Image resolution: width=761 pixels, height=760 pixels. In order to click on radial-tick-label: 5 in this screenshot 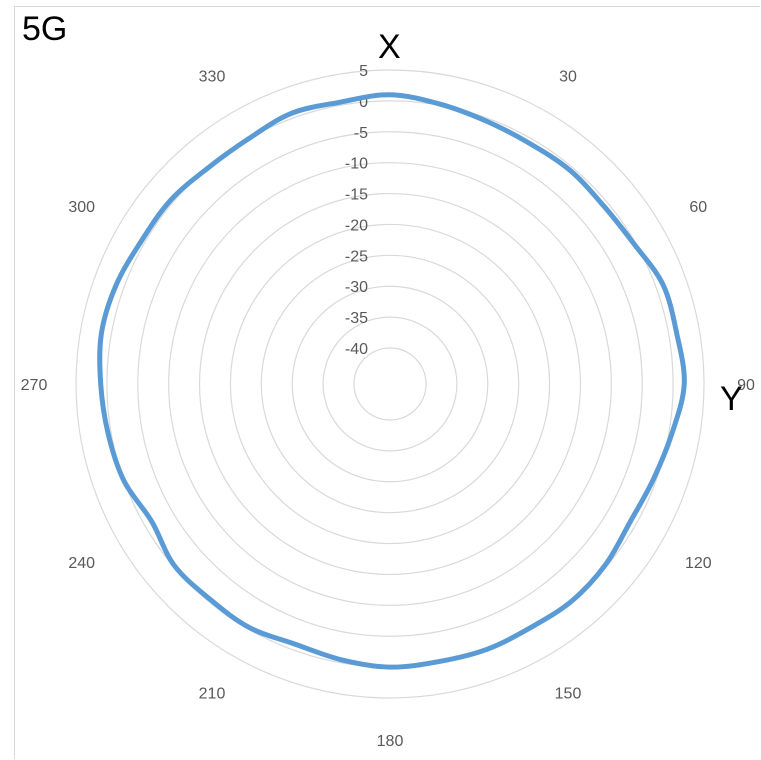, I will do `click(363, 71)`.